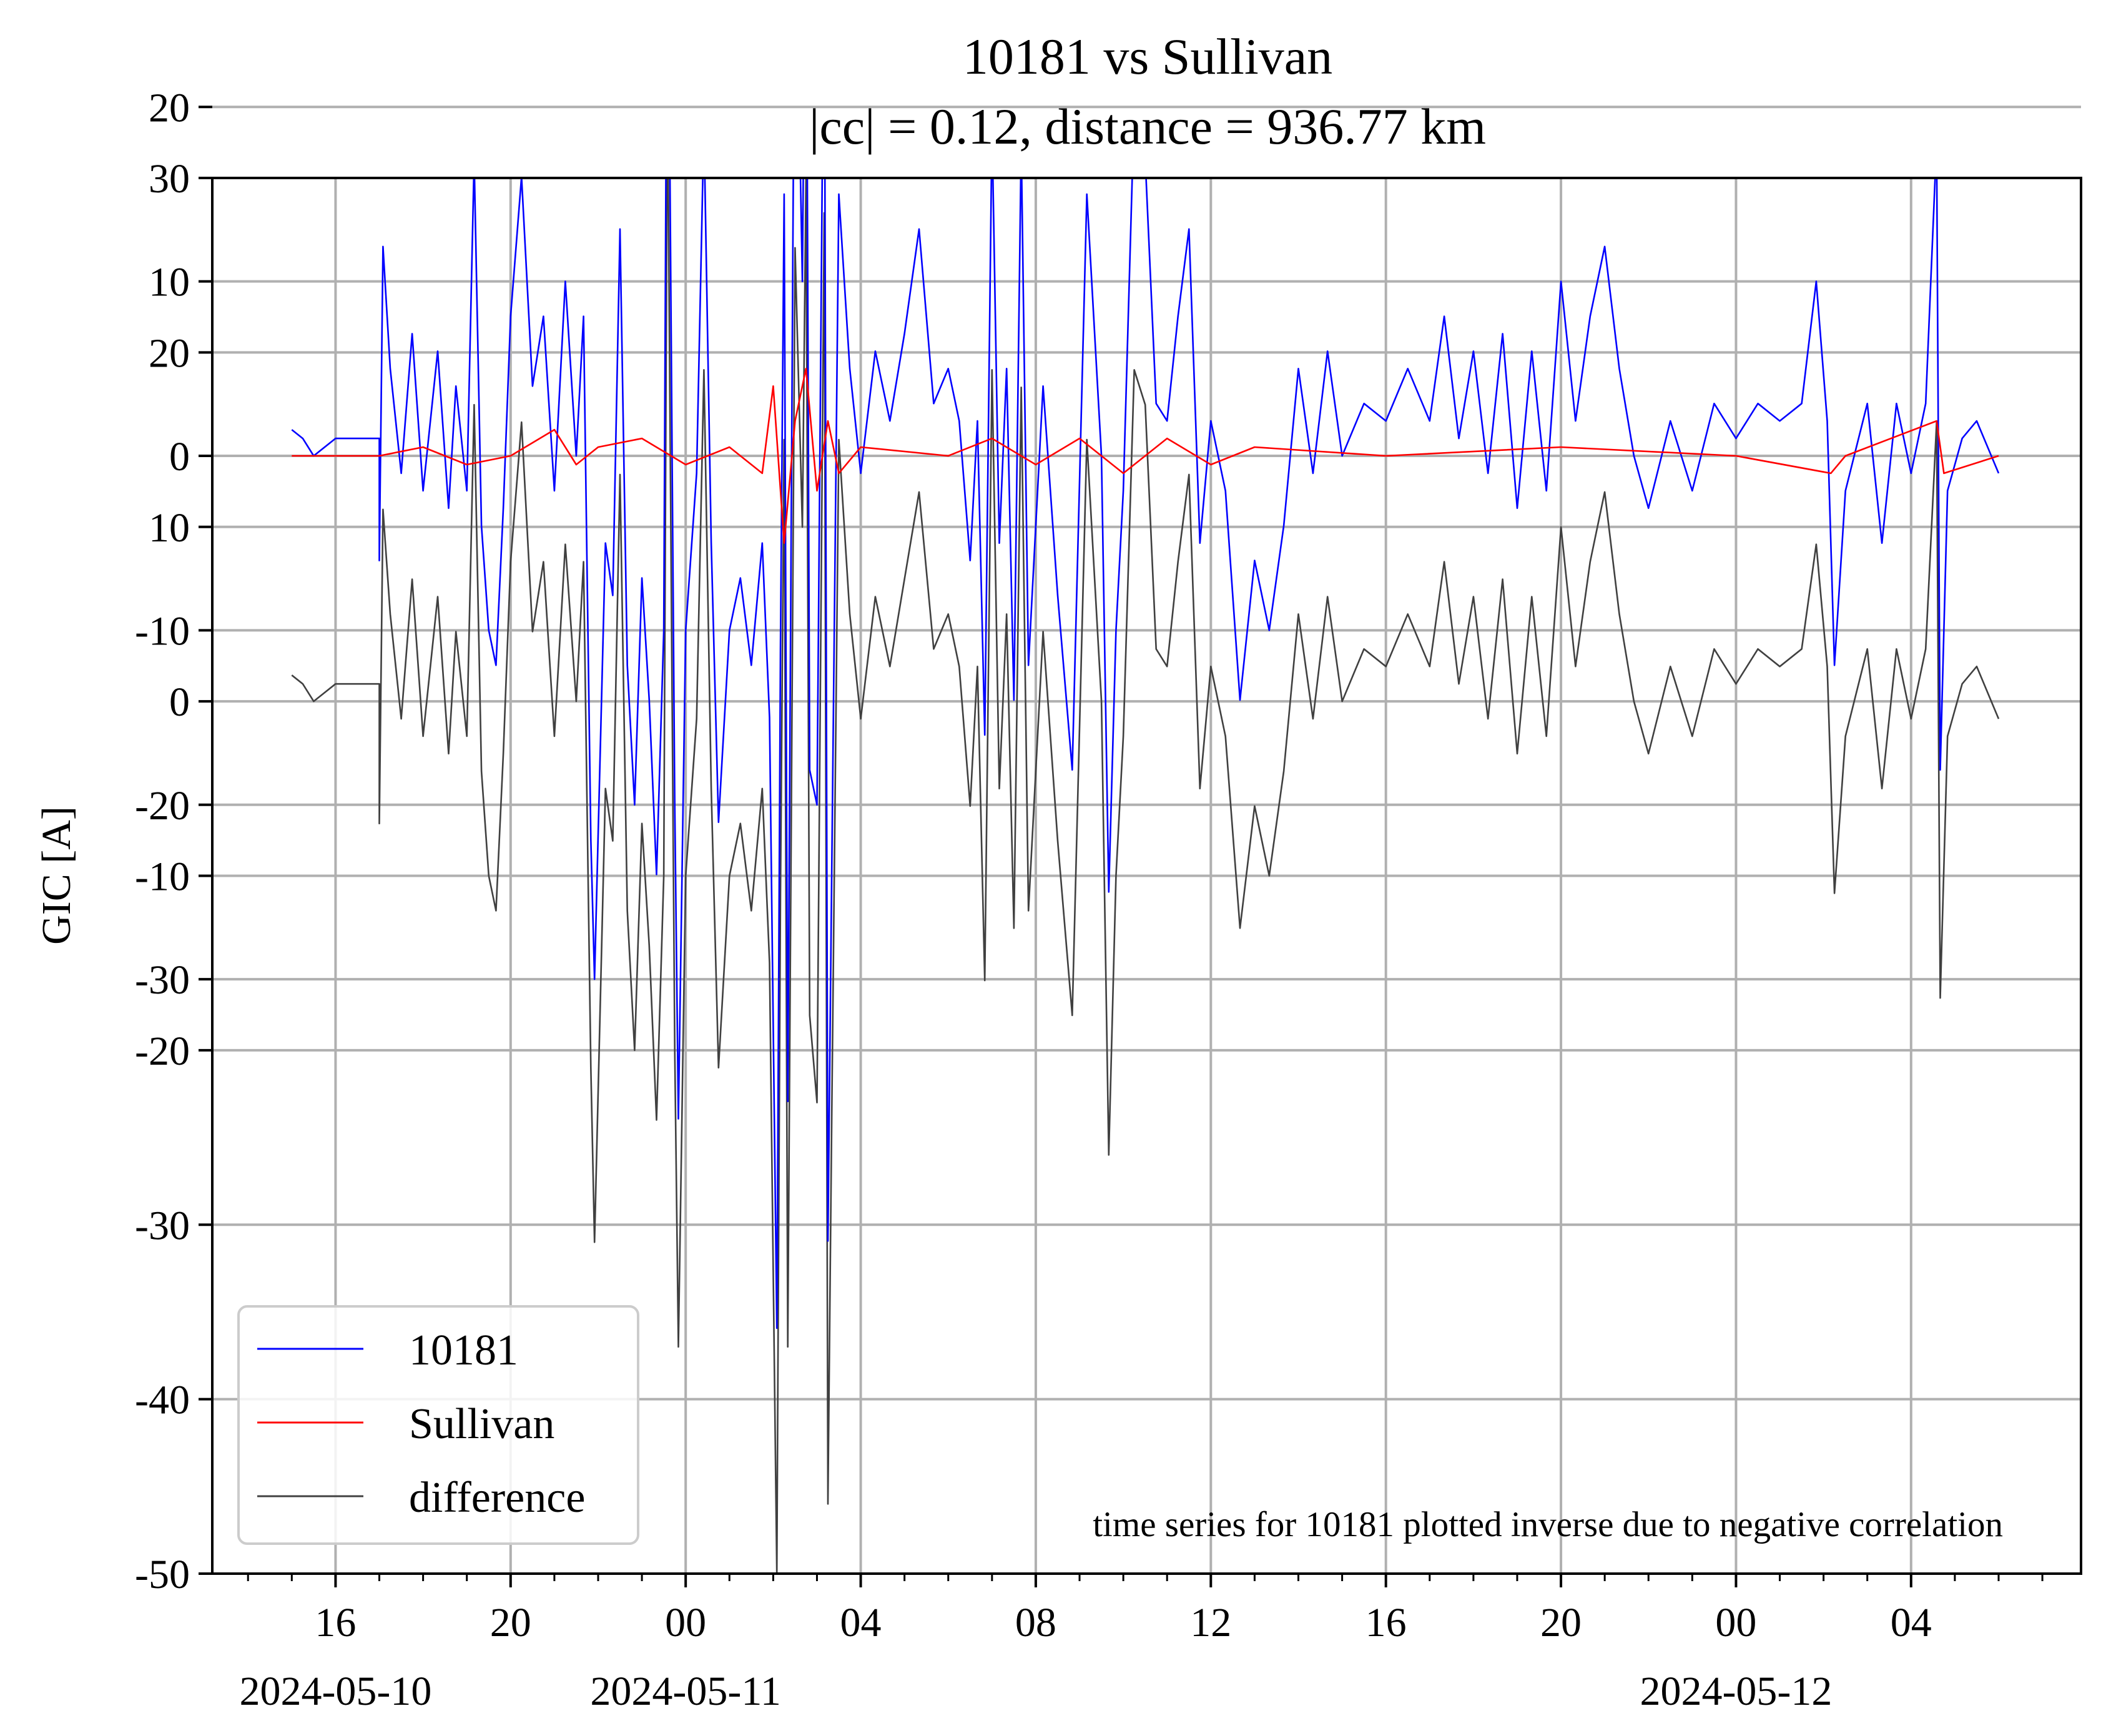 This screenshot has width=2106, height=1736. I want to click on y-axis: 20 10 0 -10 -20 -30 30 20 10 0 -10 -20 -30 -40 -50, so click(174, 841).